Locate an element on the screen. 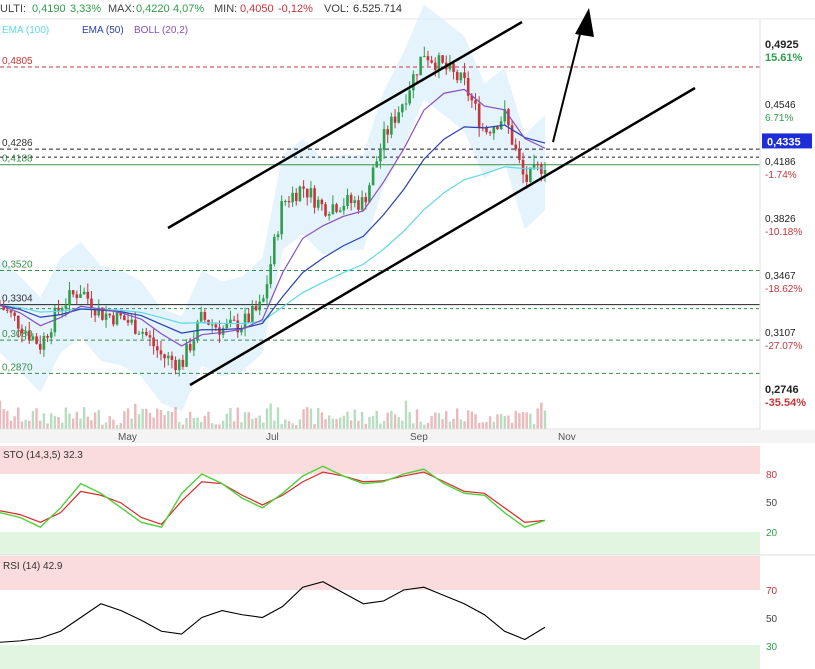 This screenshot has width=815, height=669. sto-level-50: 50 is located at coordinates (772, 503).